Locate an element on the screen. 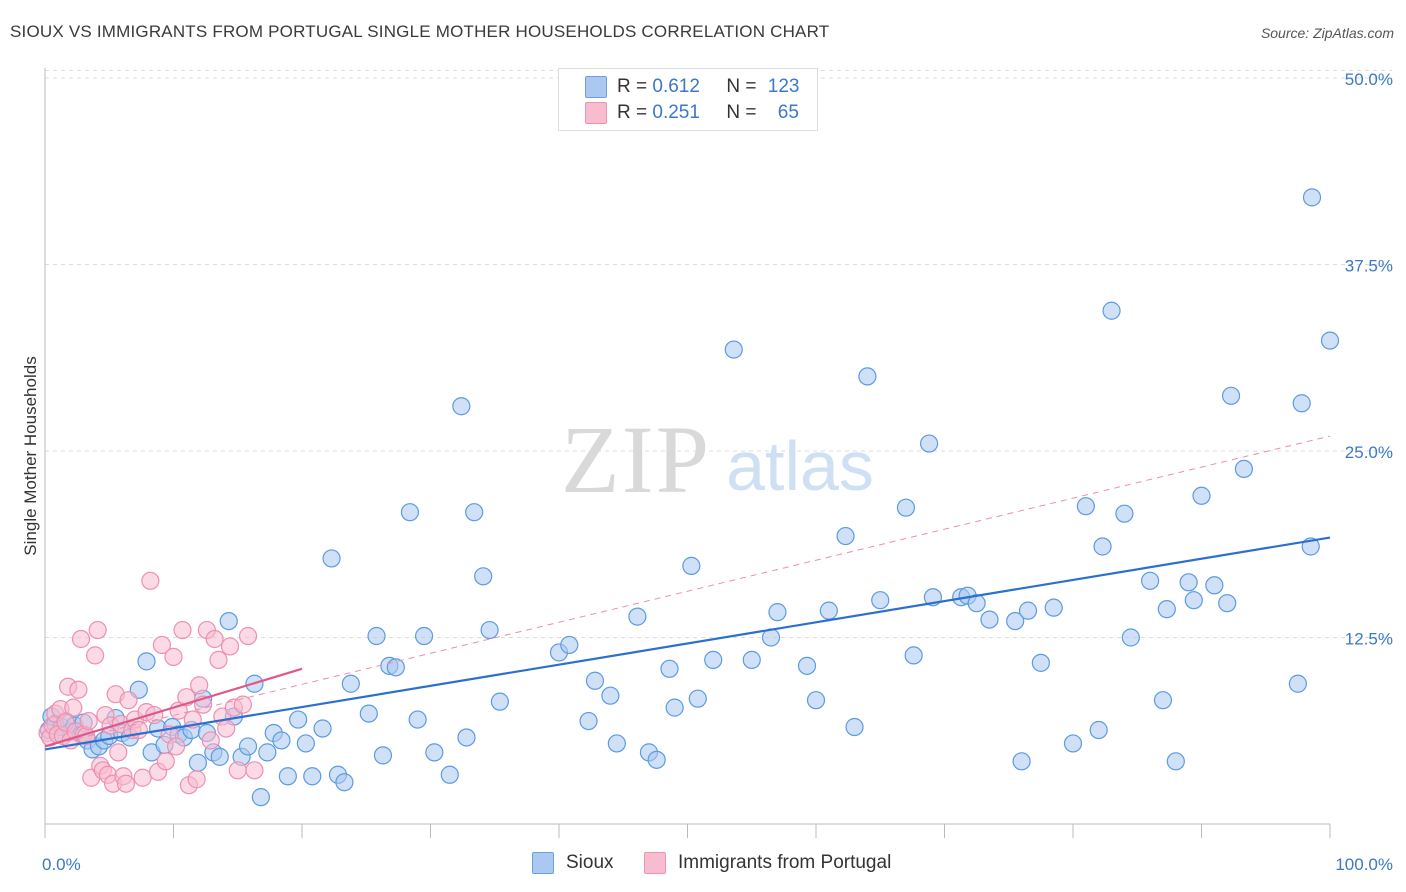  x-tick-label: 0.0% is located at coordinates (61, 864).